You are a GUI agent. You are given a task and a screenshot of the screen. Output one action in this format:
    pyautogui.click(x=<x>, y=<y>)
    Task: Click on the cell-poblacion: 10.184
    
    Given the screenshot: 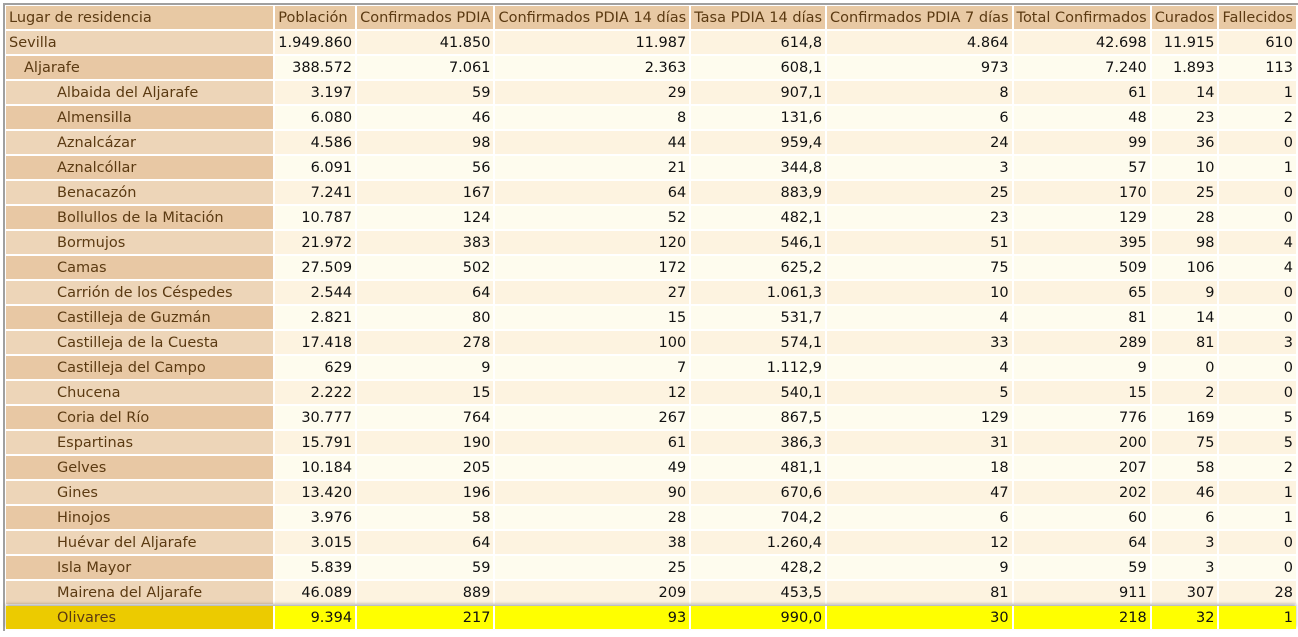 What is the action you would take?
    pyautogui.click(x=315, y=467)
    